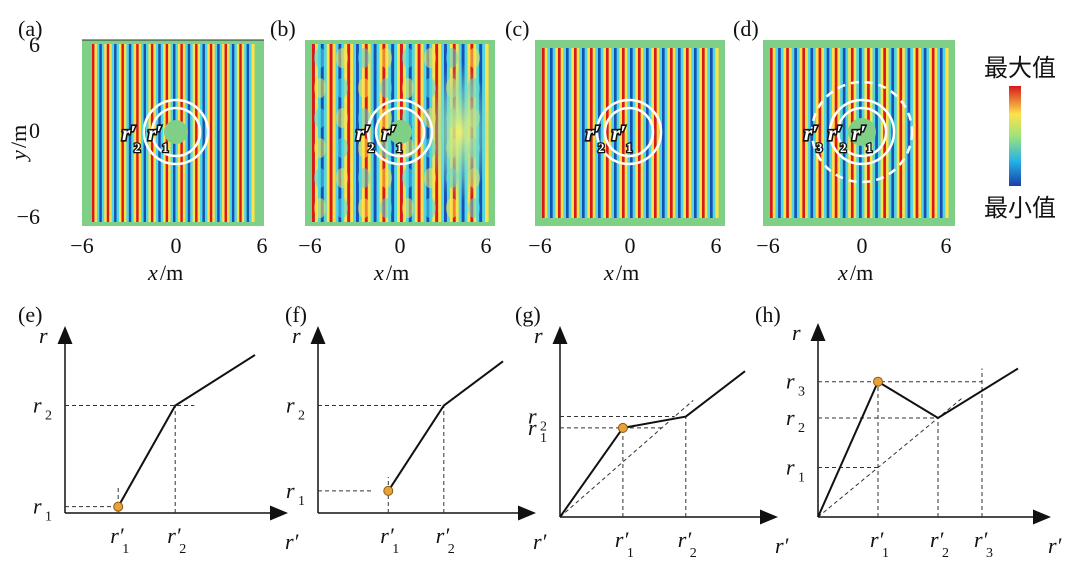 This screenshot has height=565, width=1080. I want to click on x-tick-sub: 2, so click(451, 549).